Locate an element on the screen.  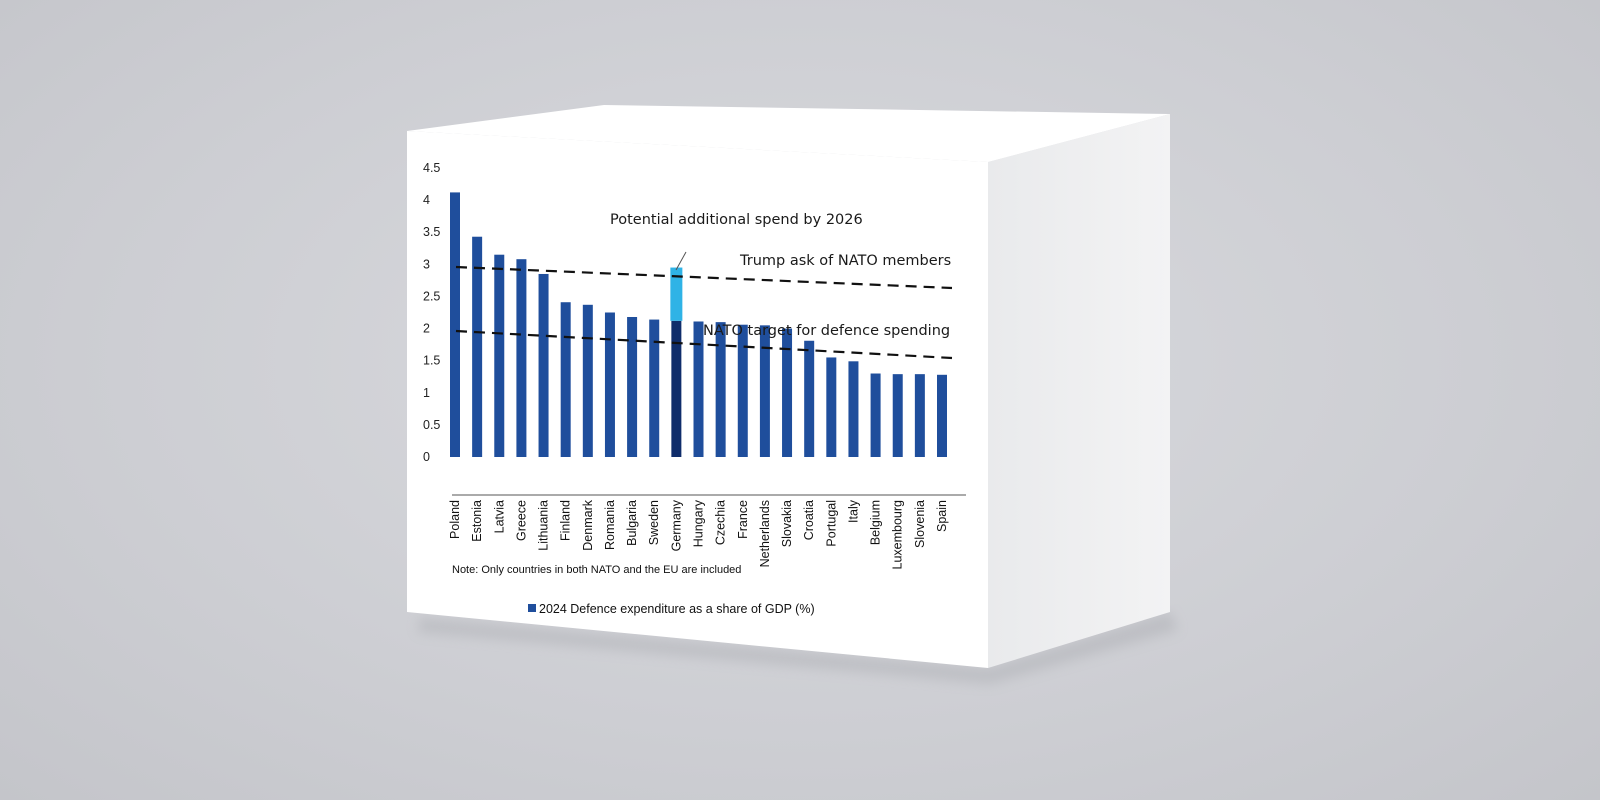
bar-netherlands is located at coordinates (764, 391).